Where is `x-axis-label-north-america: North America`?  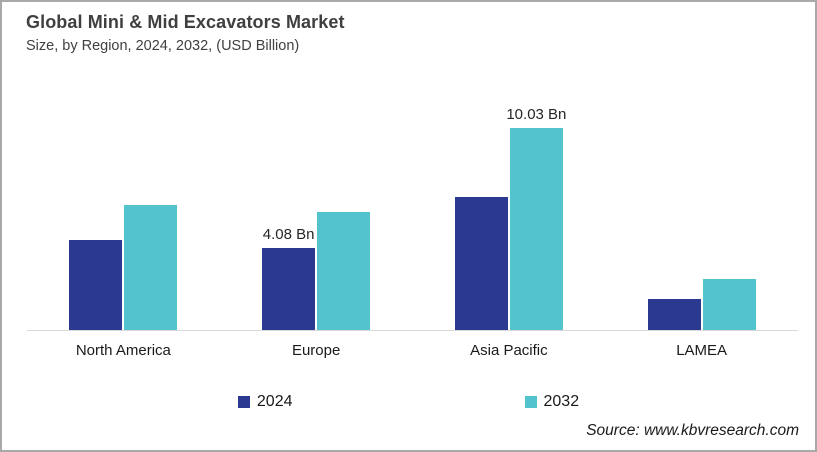 x-axis-label-north-america: North America is located at coordinates (123, 350).